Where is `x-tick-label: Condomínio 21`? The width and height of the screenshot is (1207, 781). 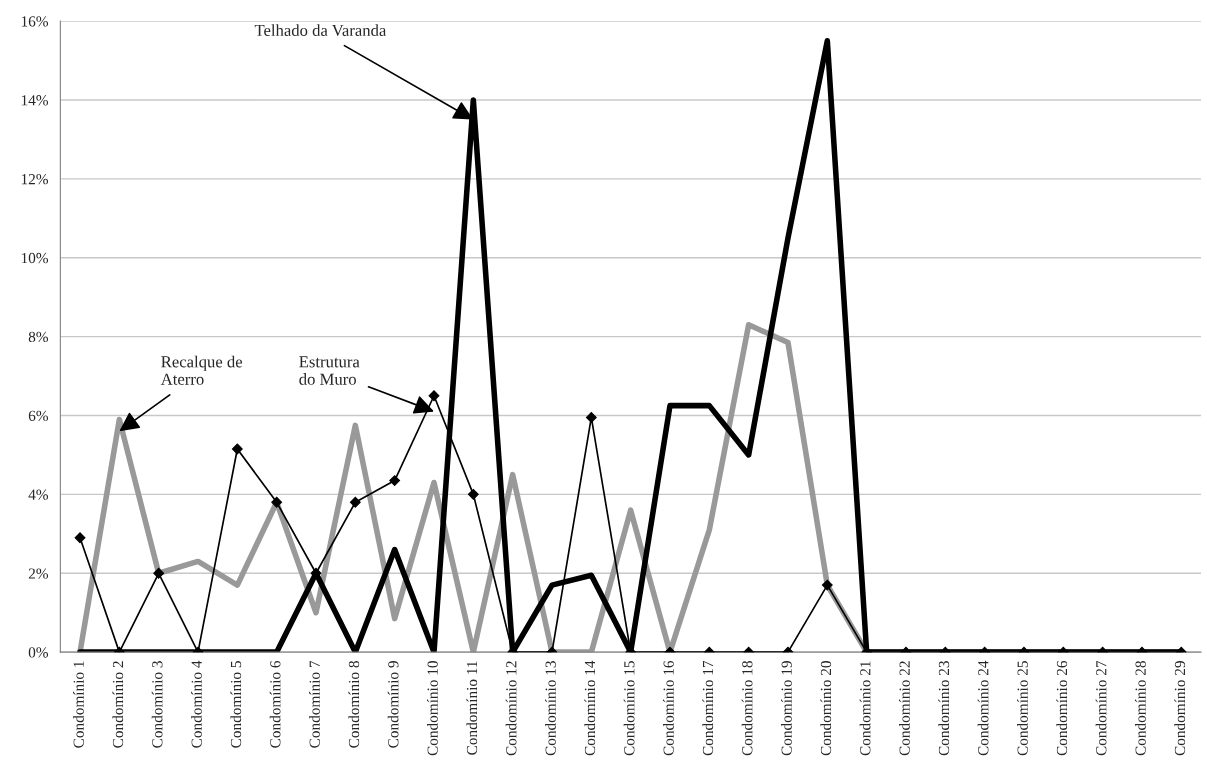
x-tick-label: Condomínio 21 is located at coordinates (865, 708).